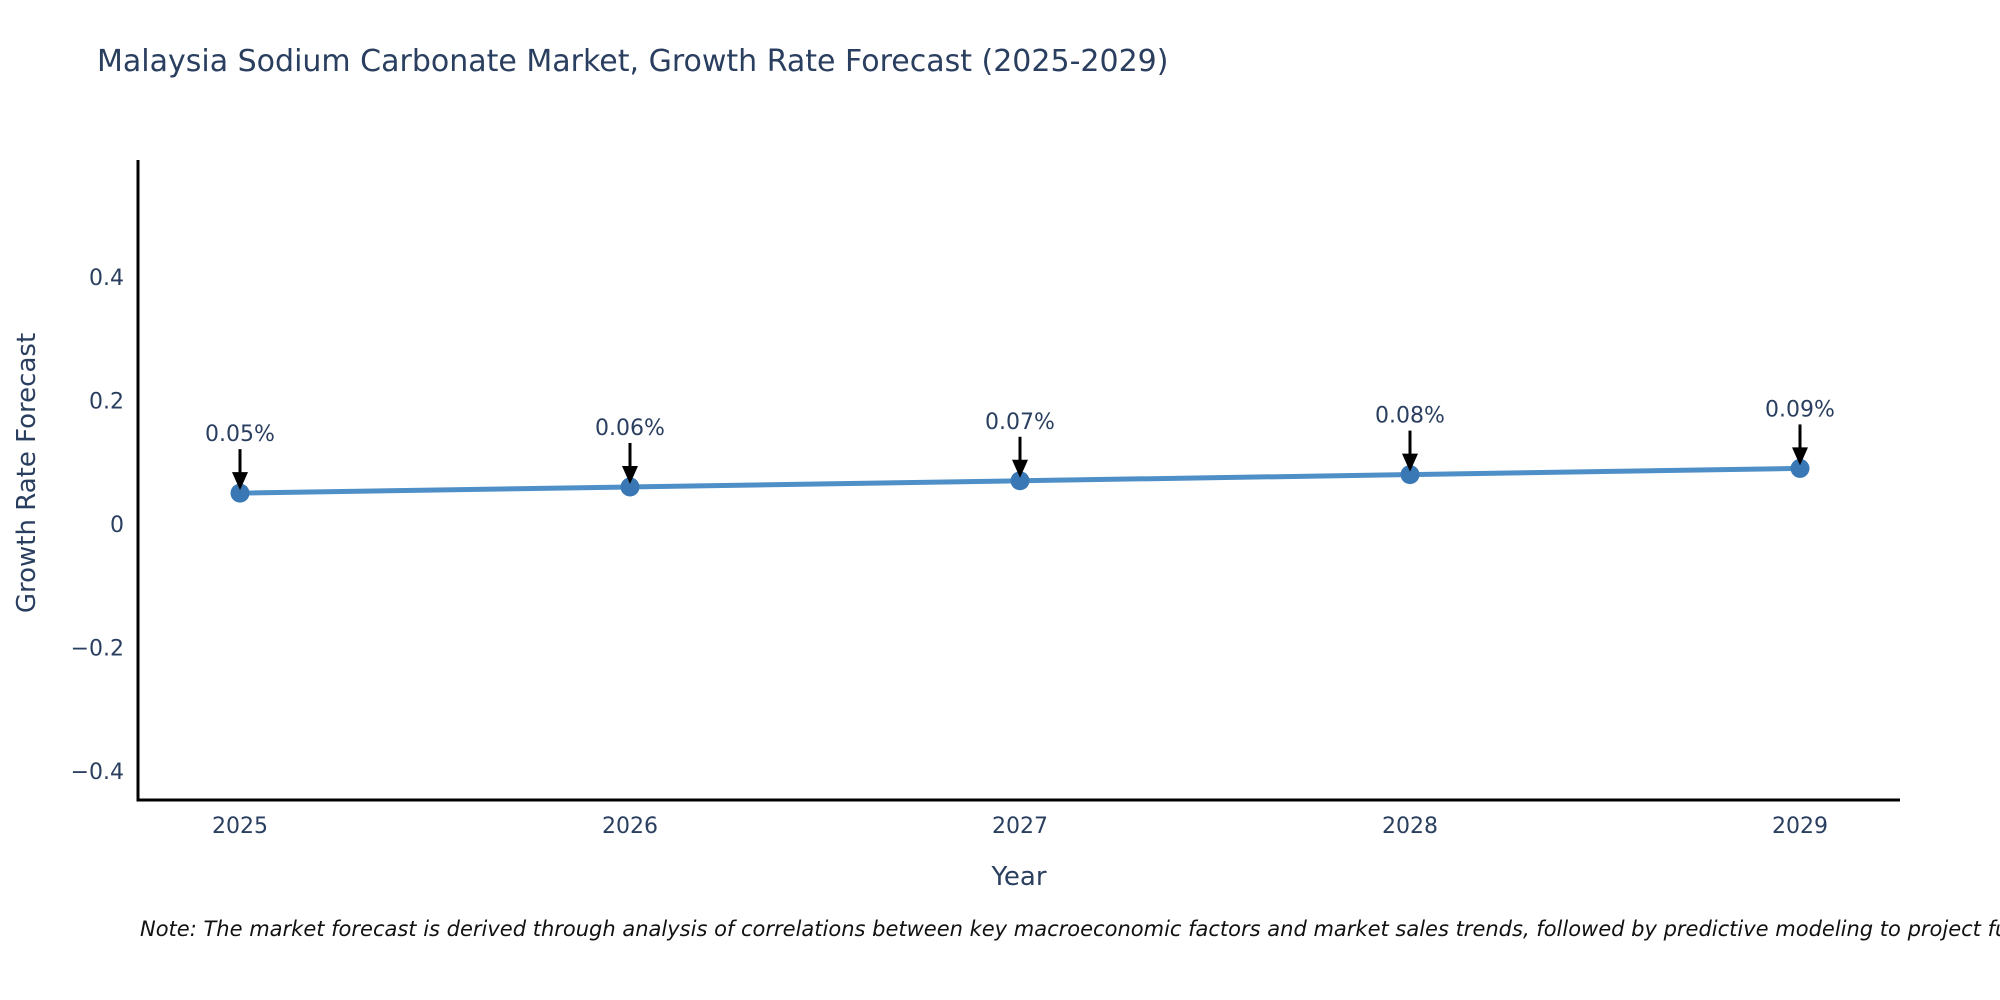 This screenshot has width=2000, height=1000. What do you see at coordinates (97, 772) in the screenshot?
I see `y-tick-label: −0.4` at bounding box center [97, 772].